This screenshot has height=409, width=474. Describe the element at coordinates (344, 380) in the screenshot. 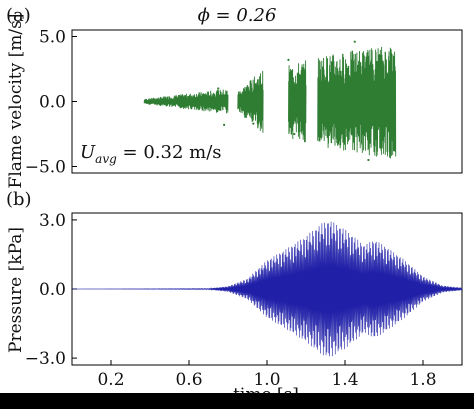

I see `panel-b-xtick-label: 1.4` at that location.